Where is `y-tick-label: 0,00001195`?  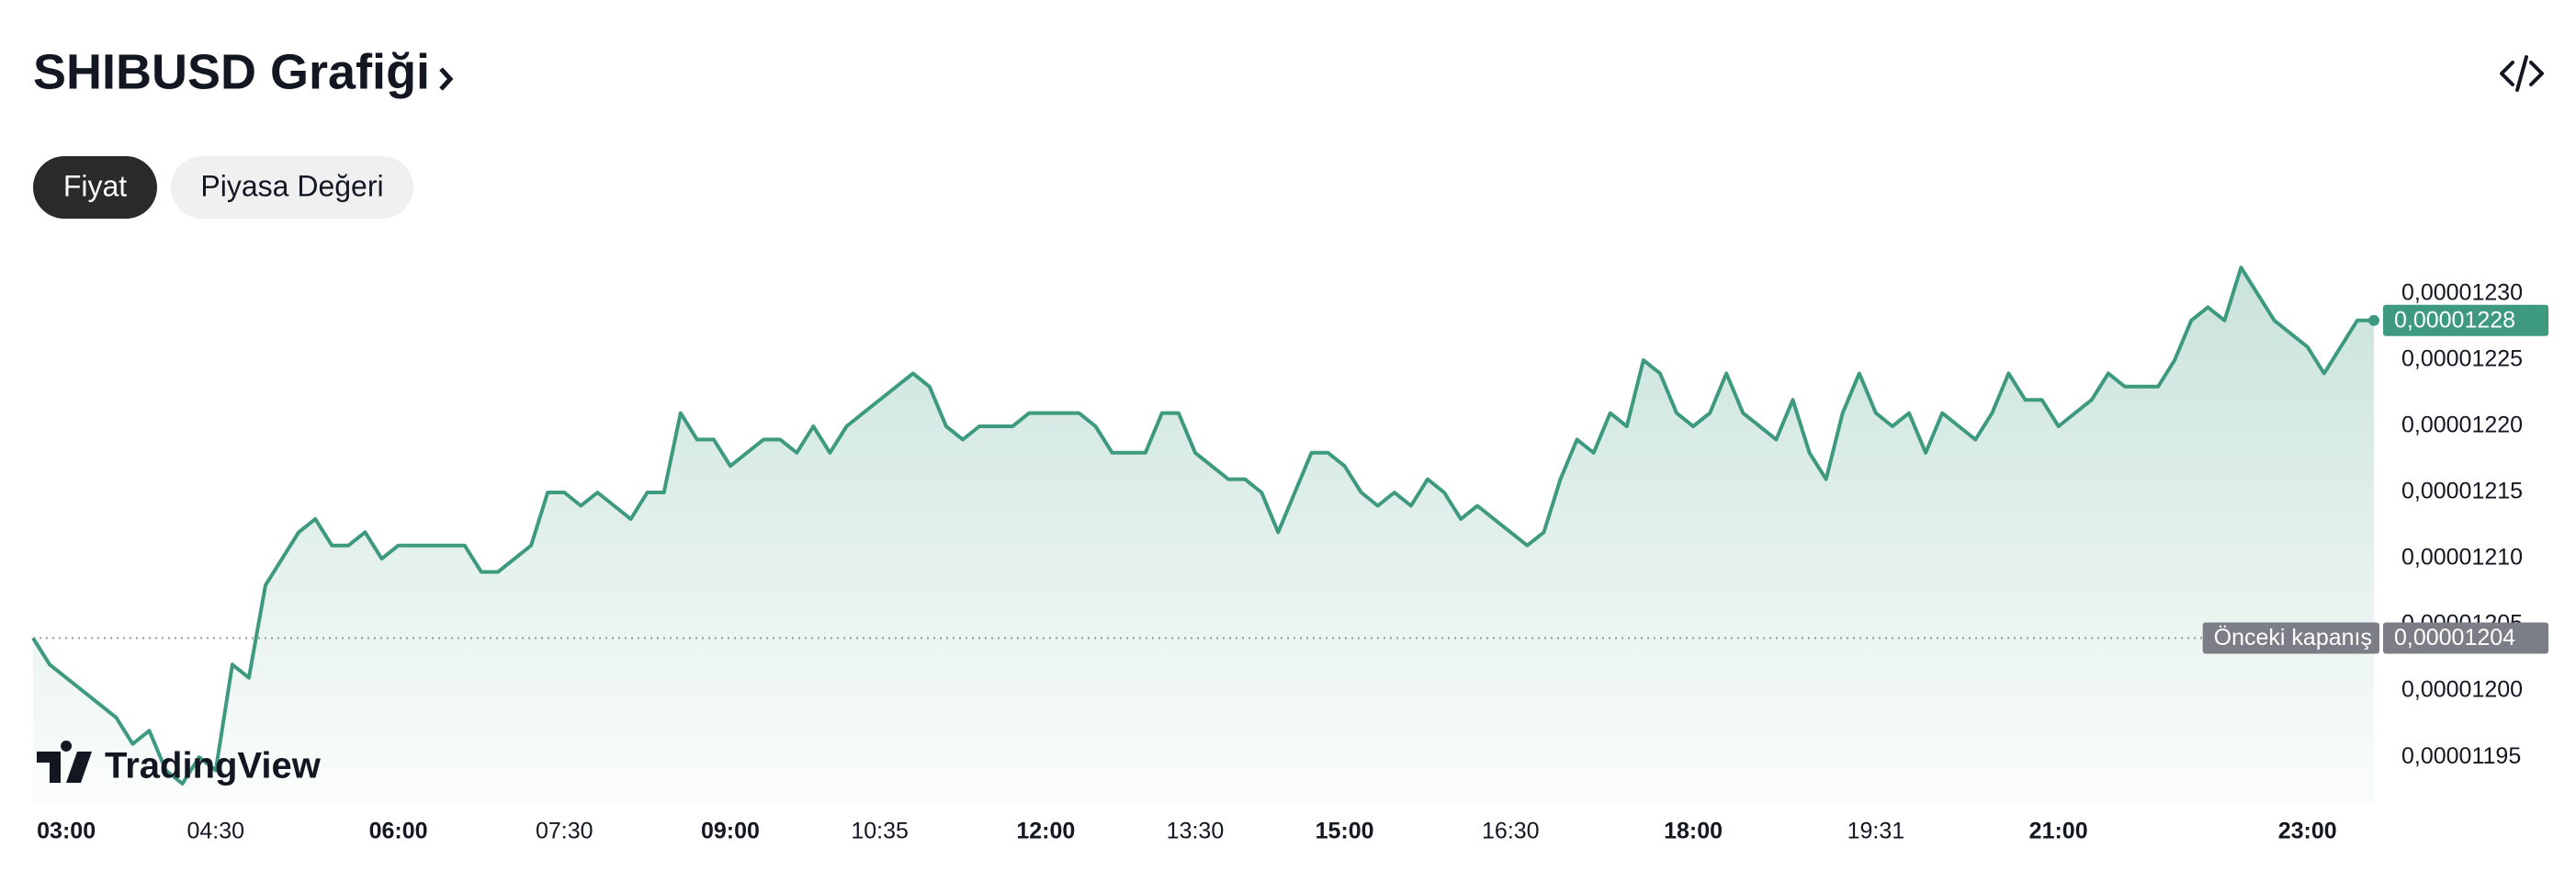 y-tick-label: 0,00001195 is located at coordinates (2461, 756).